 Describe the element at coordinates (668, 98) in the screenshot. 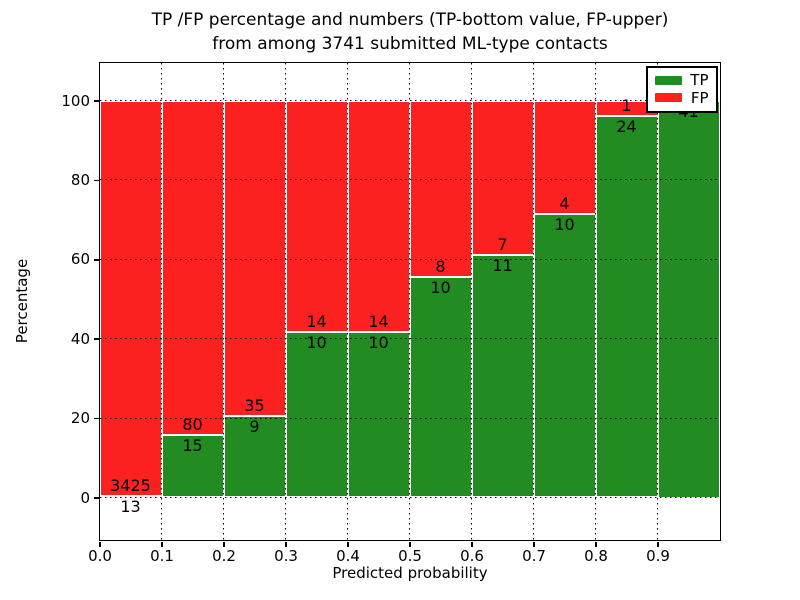

I see `fp-legend-swatch-icon` at that location.